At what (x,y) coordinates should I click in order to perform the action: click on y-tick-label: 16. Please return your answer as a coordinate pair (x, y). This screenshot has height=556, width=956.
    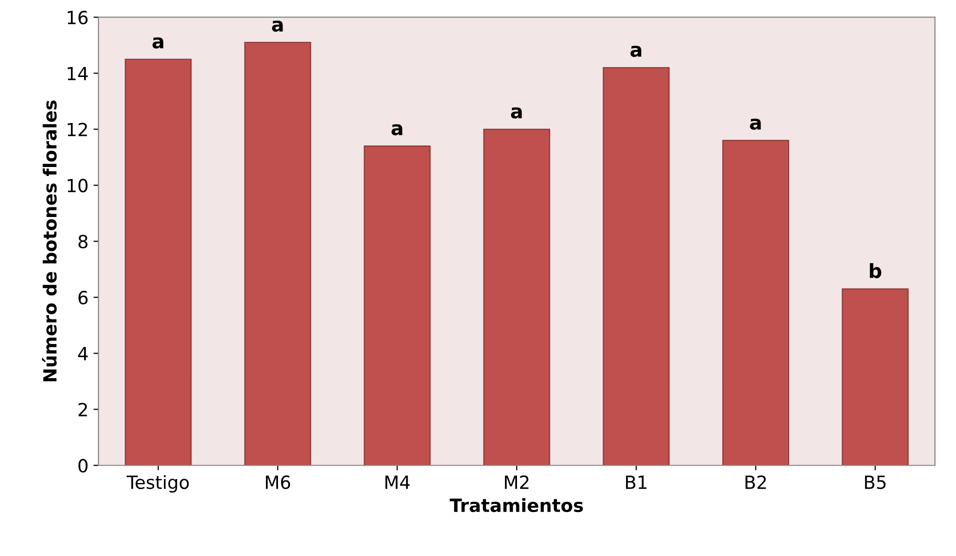
    Looking at the image, I should click on (78, 17).